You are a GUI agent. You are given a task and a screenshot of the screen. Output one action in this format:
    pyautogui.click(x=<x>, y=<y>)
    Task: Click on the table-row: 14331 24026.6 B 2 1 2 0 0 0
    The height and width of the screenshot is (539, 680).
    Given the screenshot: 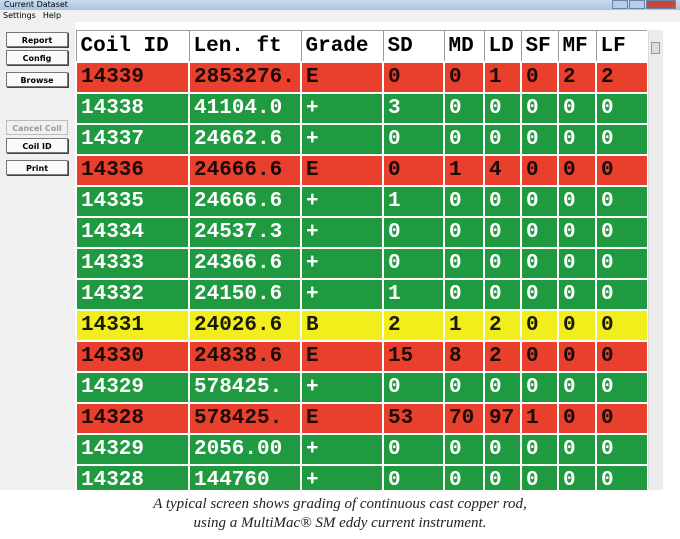 What is the action you would take?
    pyautogui.click(x=361, y=325)
    